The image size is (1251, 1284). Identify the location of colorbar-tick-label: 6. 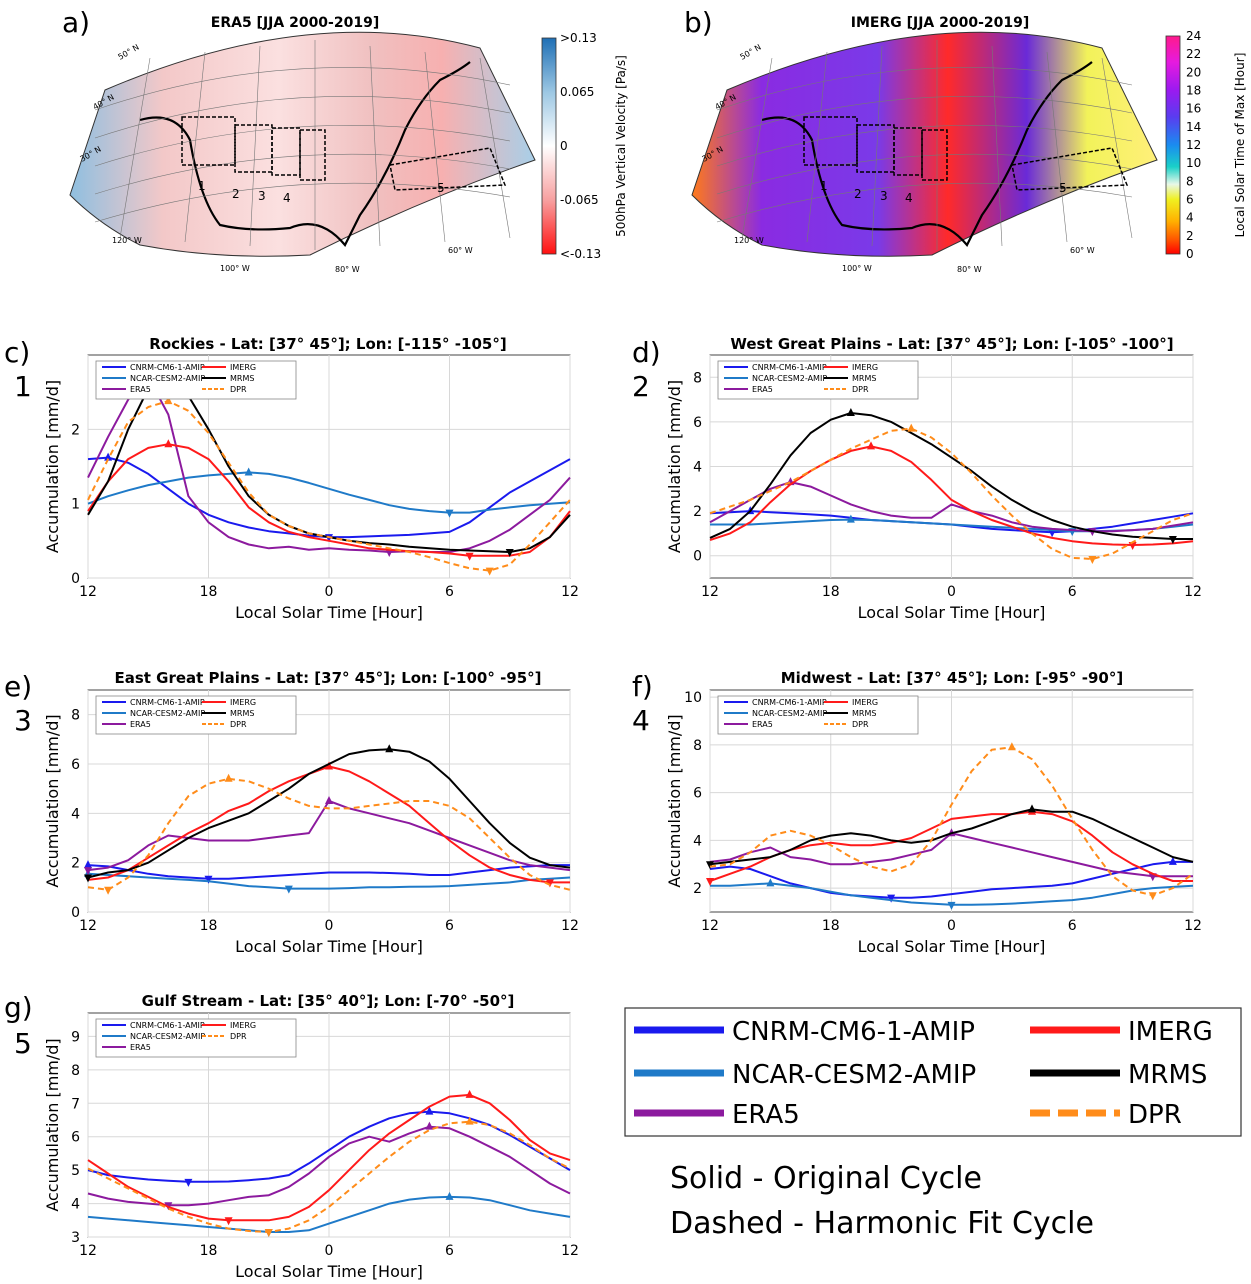
(1190, 200).